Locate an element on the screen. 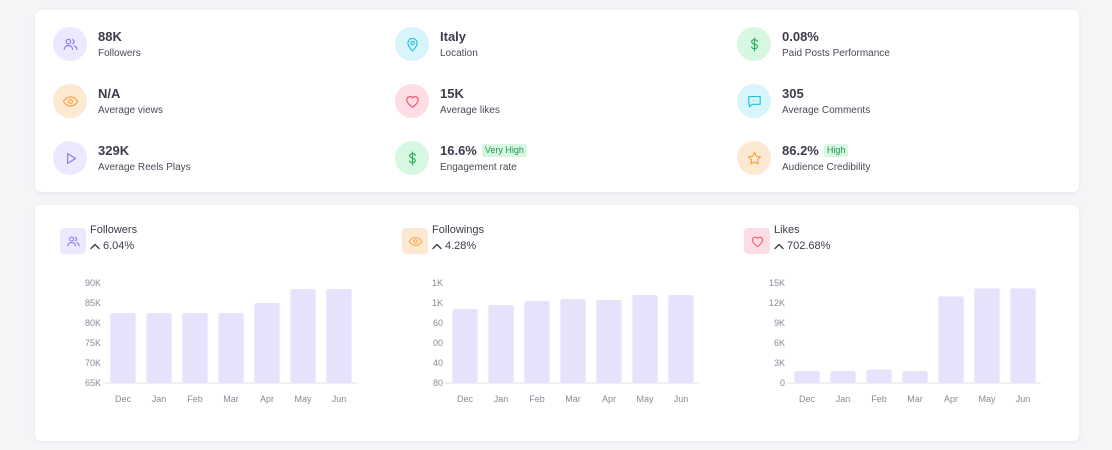 This screenshot has width=1112, height=450. likes-chart-header: Likes 702.68% is located at coordinates (787, 238).